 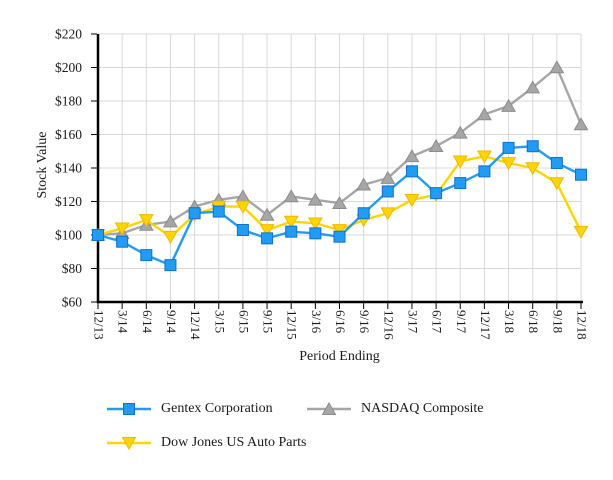 What do you see at coordinates (509, 321) in the screenshot?
I see `x-tick-label: 3/18` at bounding box center [509, 321].